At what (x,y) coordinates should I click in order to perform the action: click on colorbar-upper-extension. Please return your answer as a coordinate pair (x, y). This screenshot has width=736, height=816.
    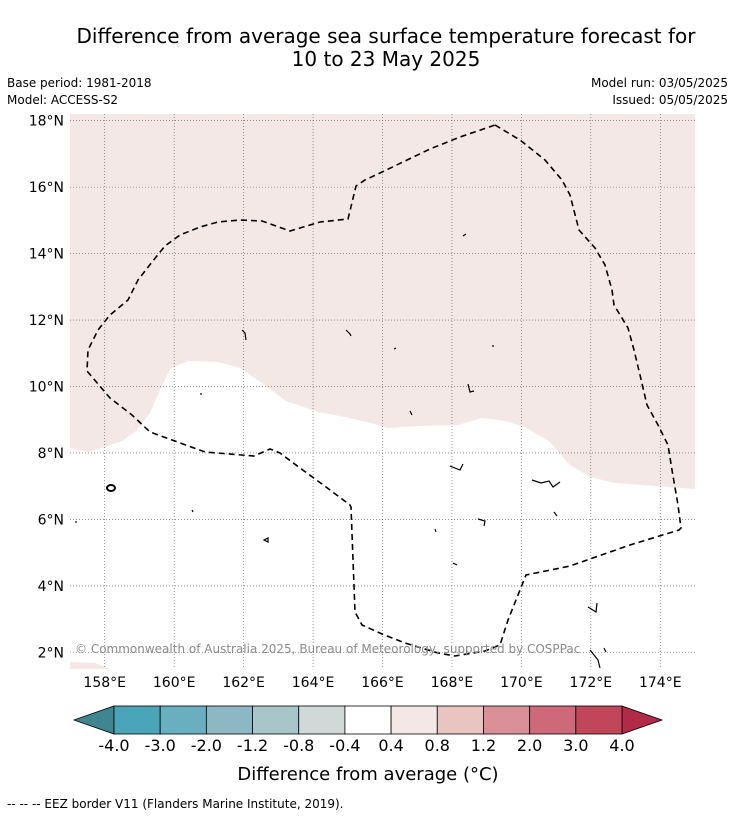
    Looking at the image, I should click on (642, 720).